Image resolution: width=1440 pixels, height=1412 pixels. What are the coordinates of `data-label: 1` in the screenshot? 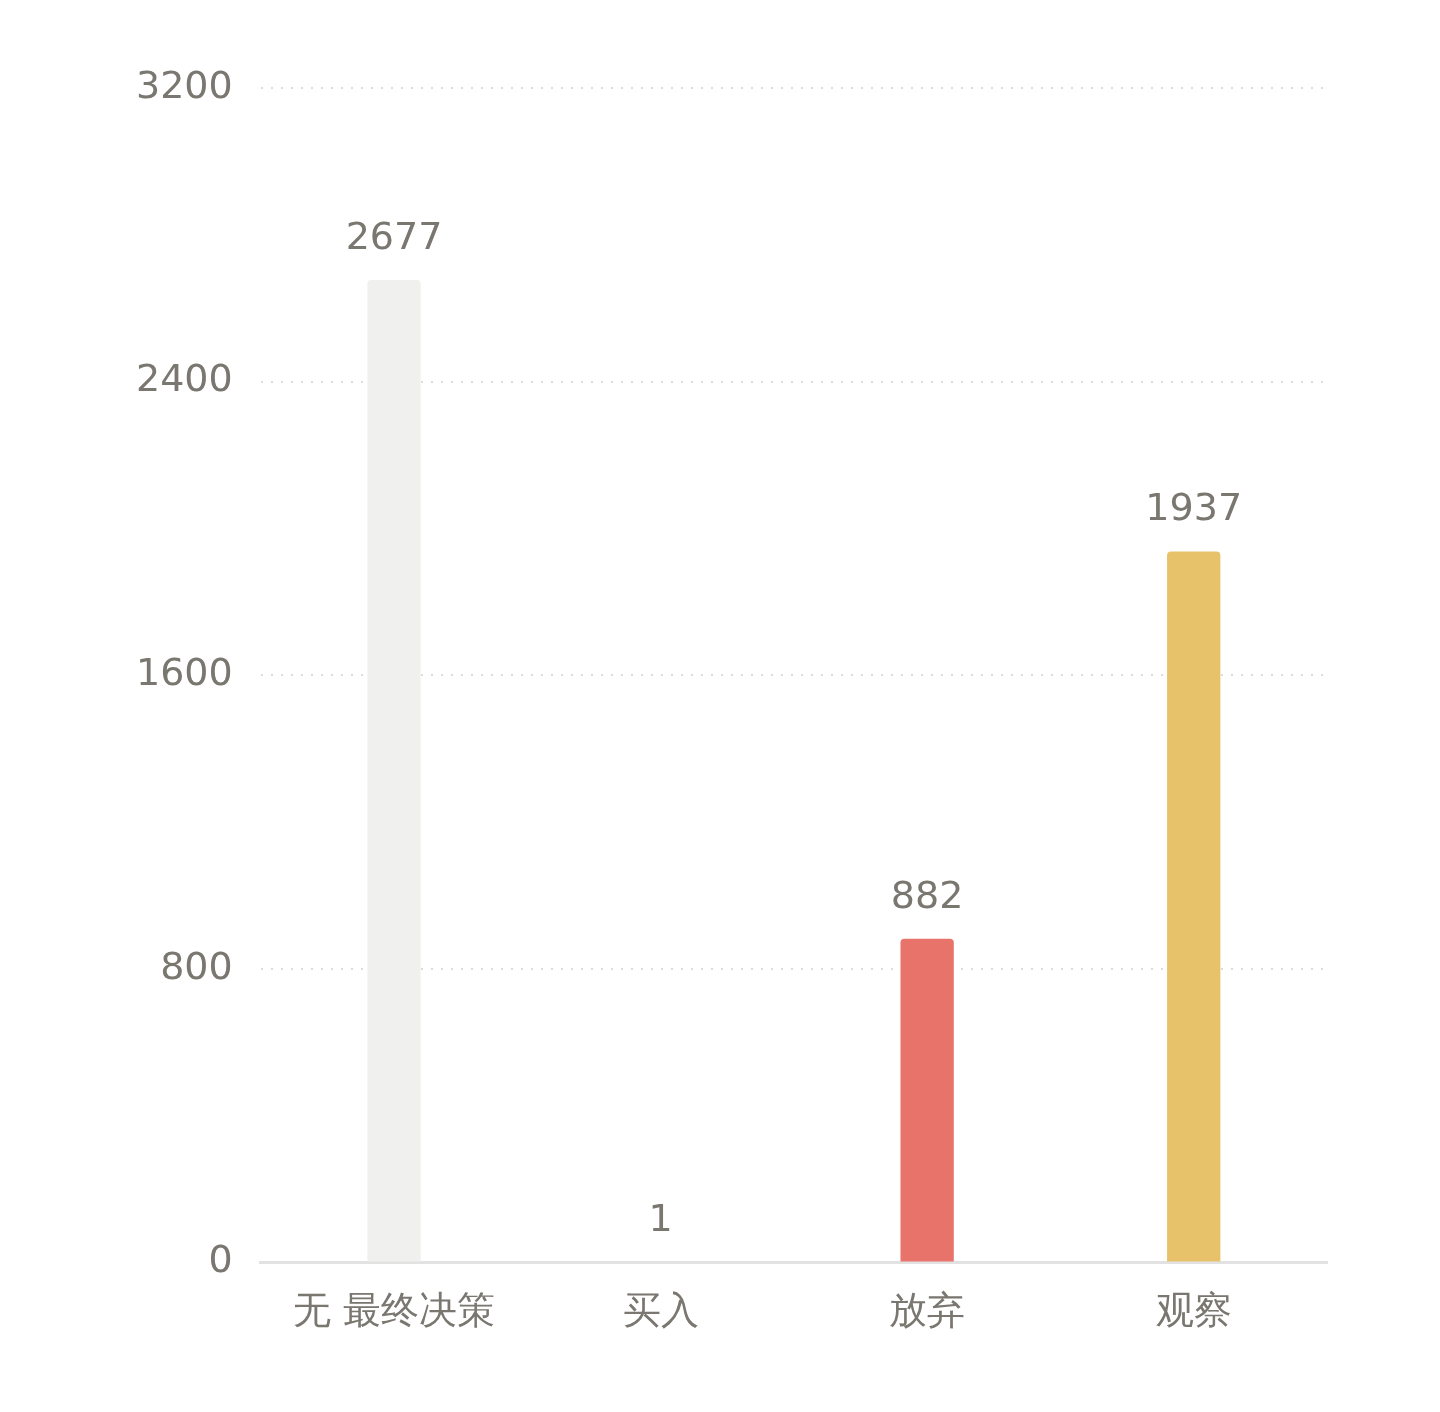 It's located at (660, 1217).